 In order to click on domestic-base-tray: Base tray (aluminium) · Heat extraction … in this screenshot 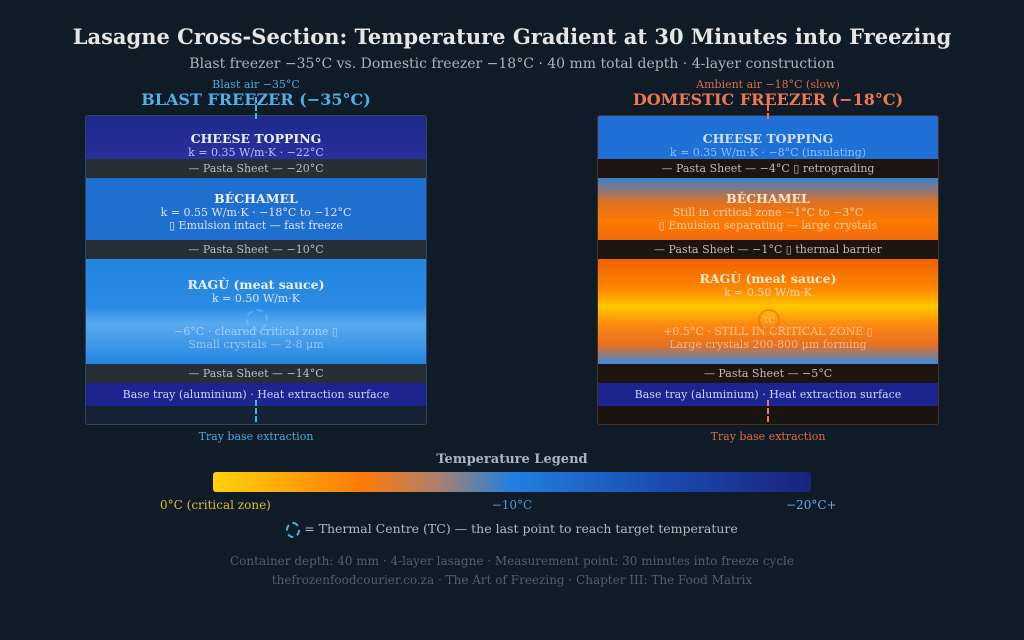, I will do `click(768, 394)`.